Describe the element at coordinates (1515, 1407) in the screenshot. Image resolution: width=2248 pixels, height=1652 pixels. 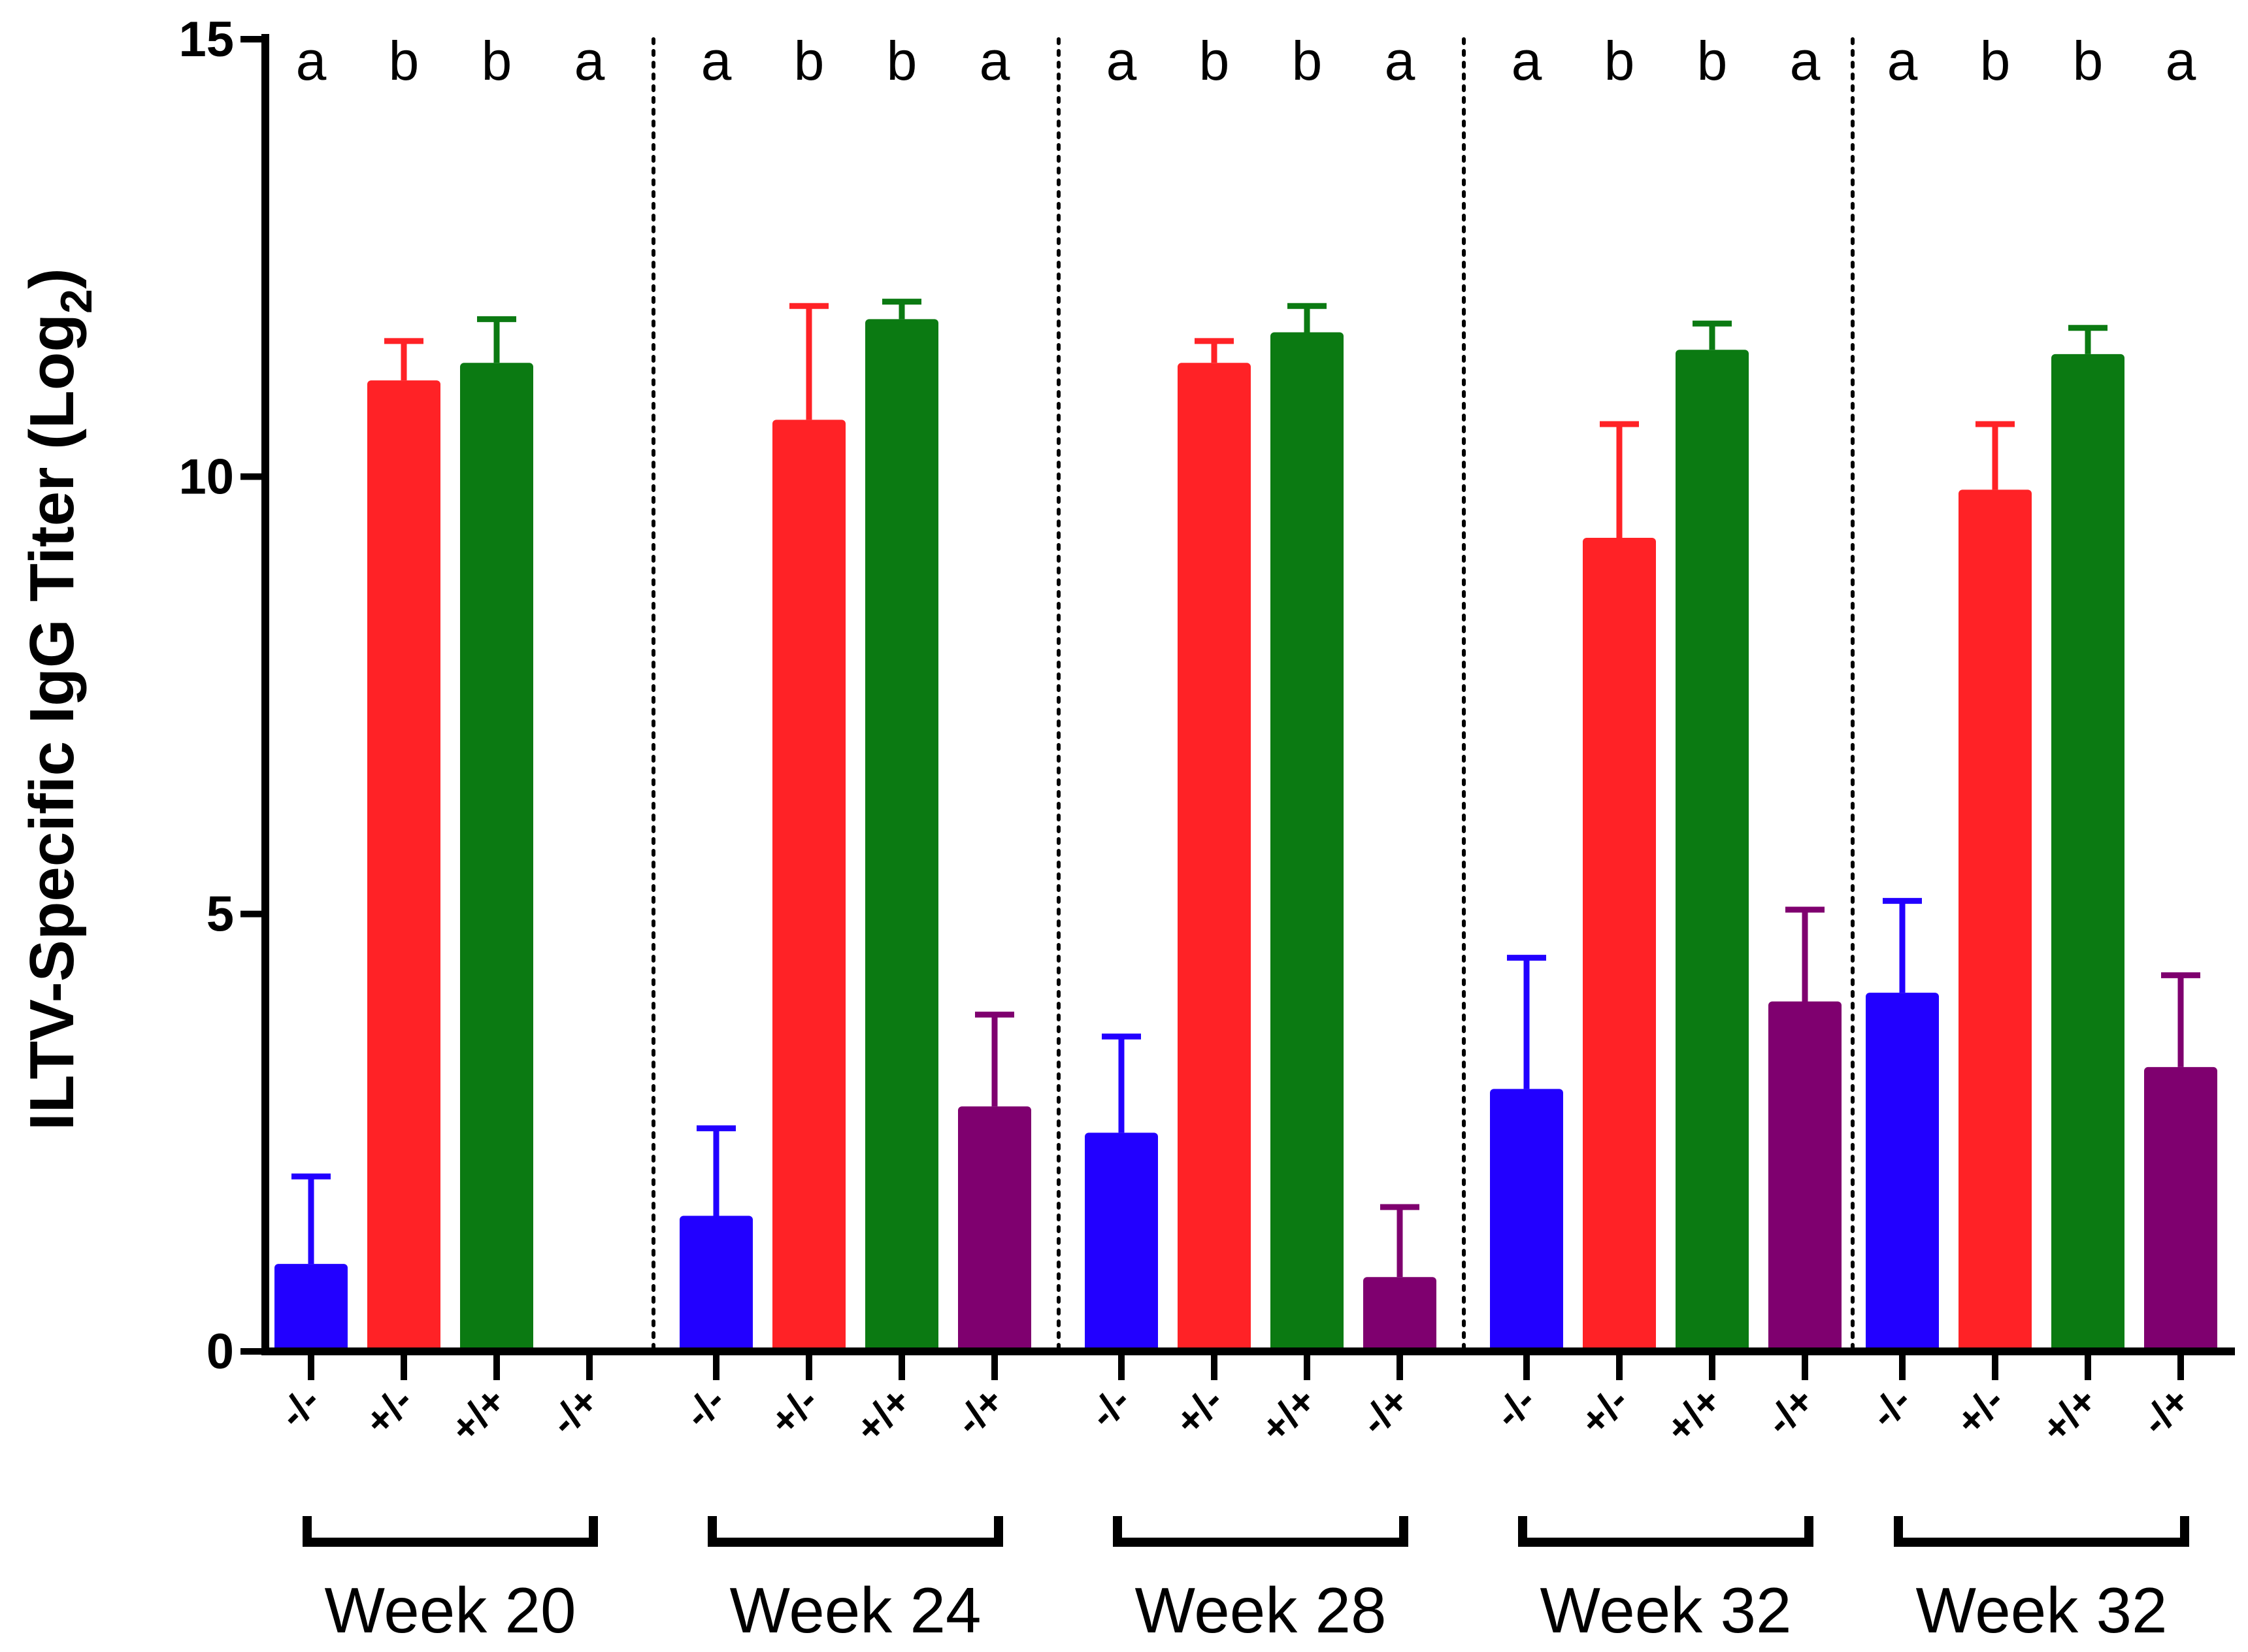
I see `category-label-g4-1: -/-` at that location.